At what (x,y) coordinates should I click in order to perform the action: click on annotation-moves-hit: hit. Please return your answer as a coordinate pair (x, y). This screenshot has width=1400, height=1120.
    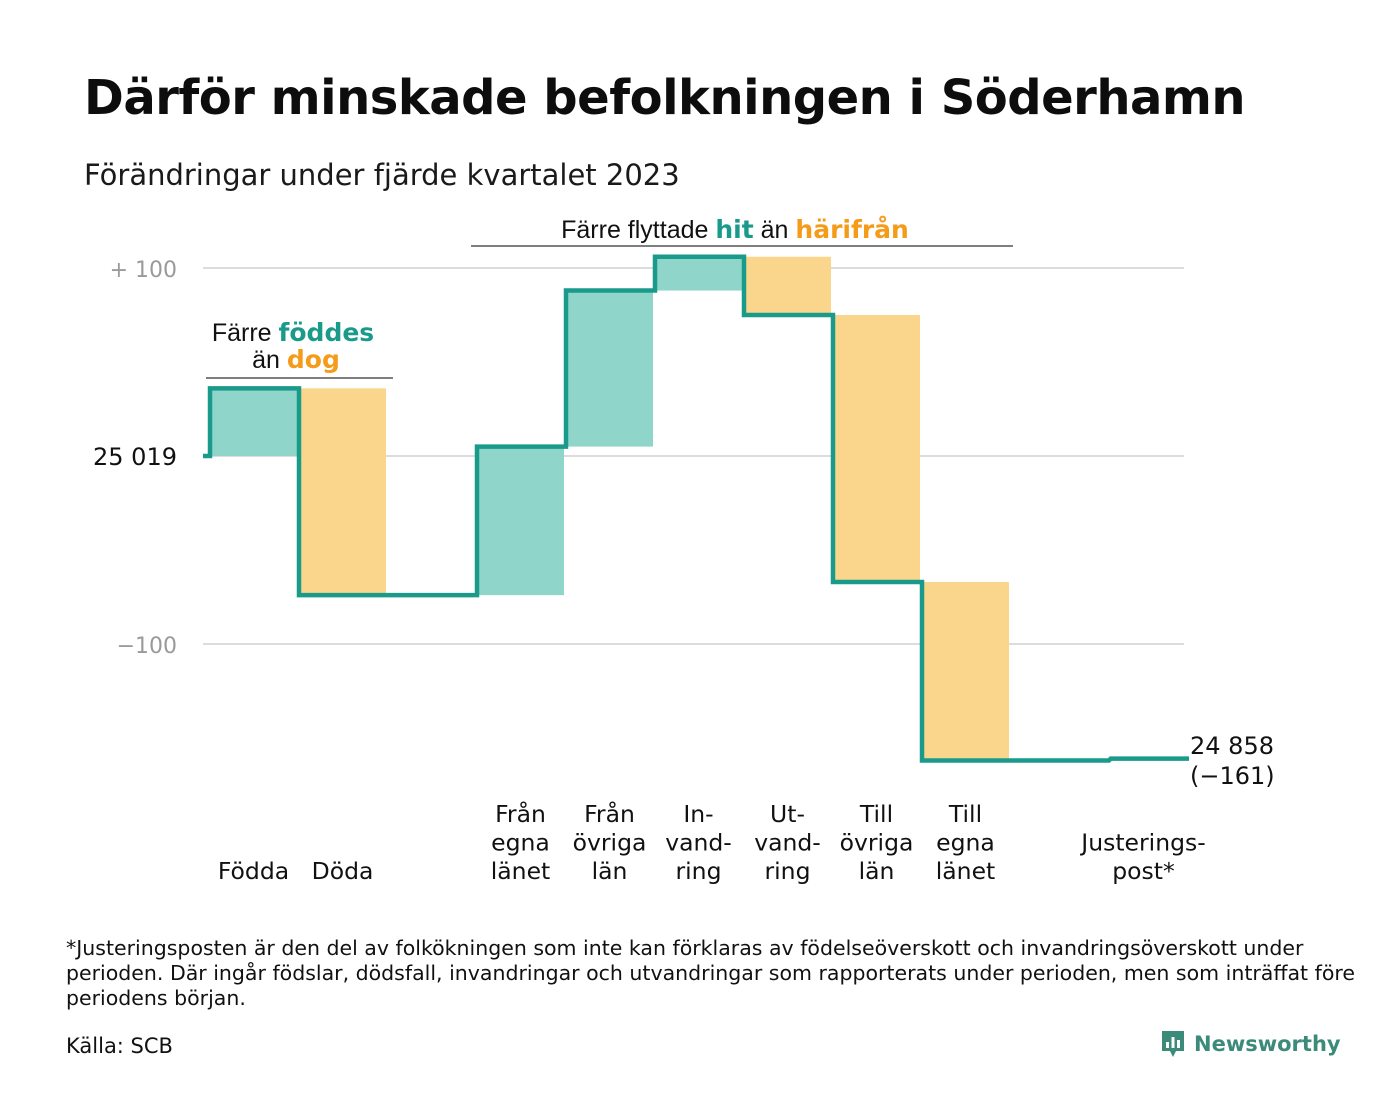
    Looking at the image, I should click on (734, 229).